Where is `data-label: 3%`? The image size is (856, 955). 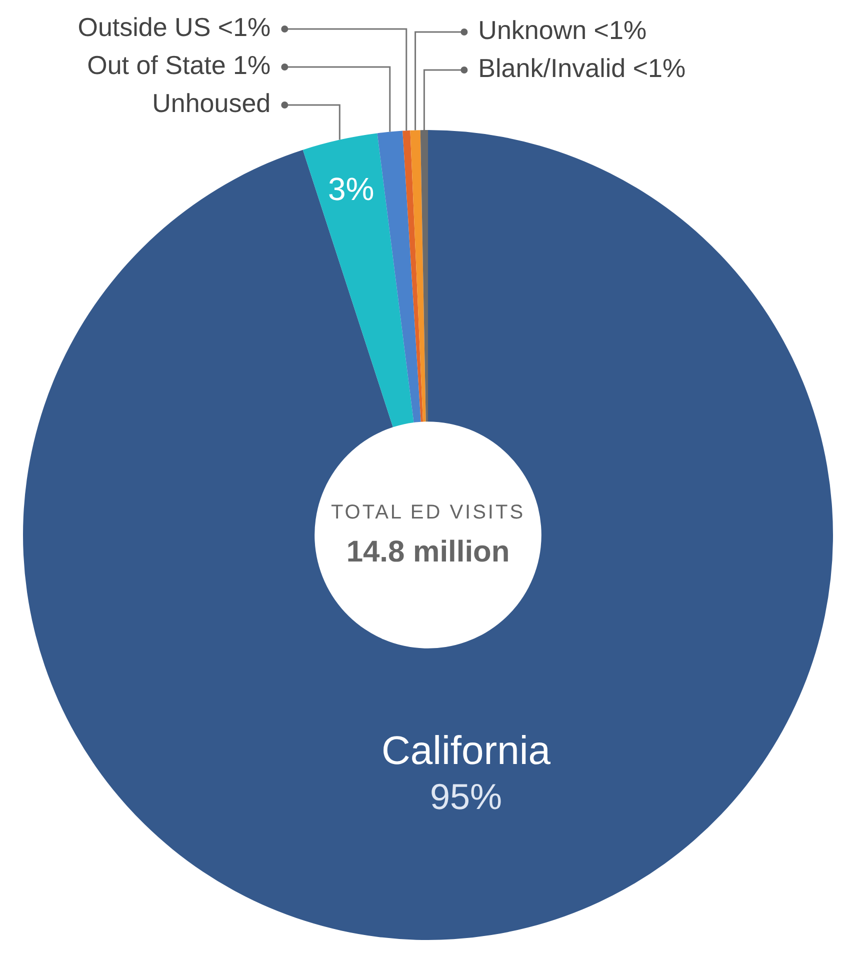 data-label: 3% is located at coordinates (351, 188).